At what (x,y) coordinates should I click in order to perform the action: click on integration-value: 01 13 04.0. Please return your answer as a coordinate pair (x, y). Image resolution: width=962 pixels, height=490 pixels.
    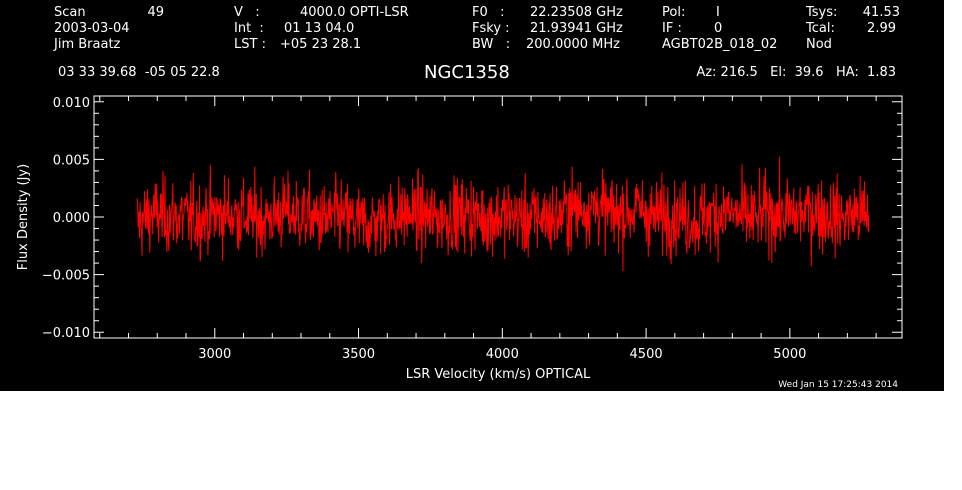
    Looking at the image, I should click on (319, 28).